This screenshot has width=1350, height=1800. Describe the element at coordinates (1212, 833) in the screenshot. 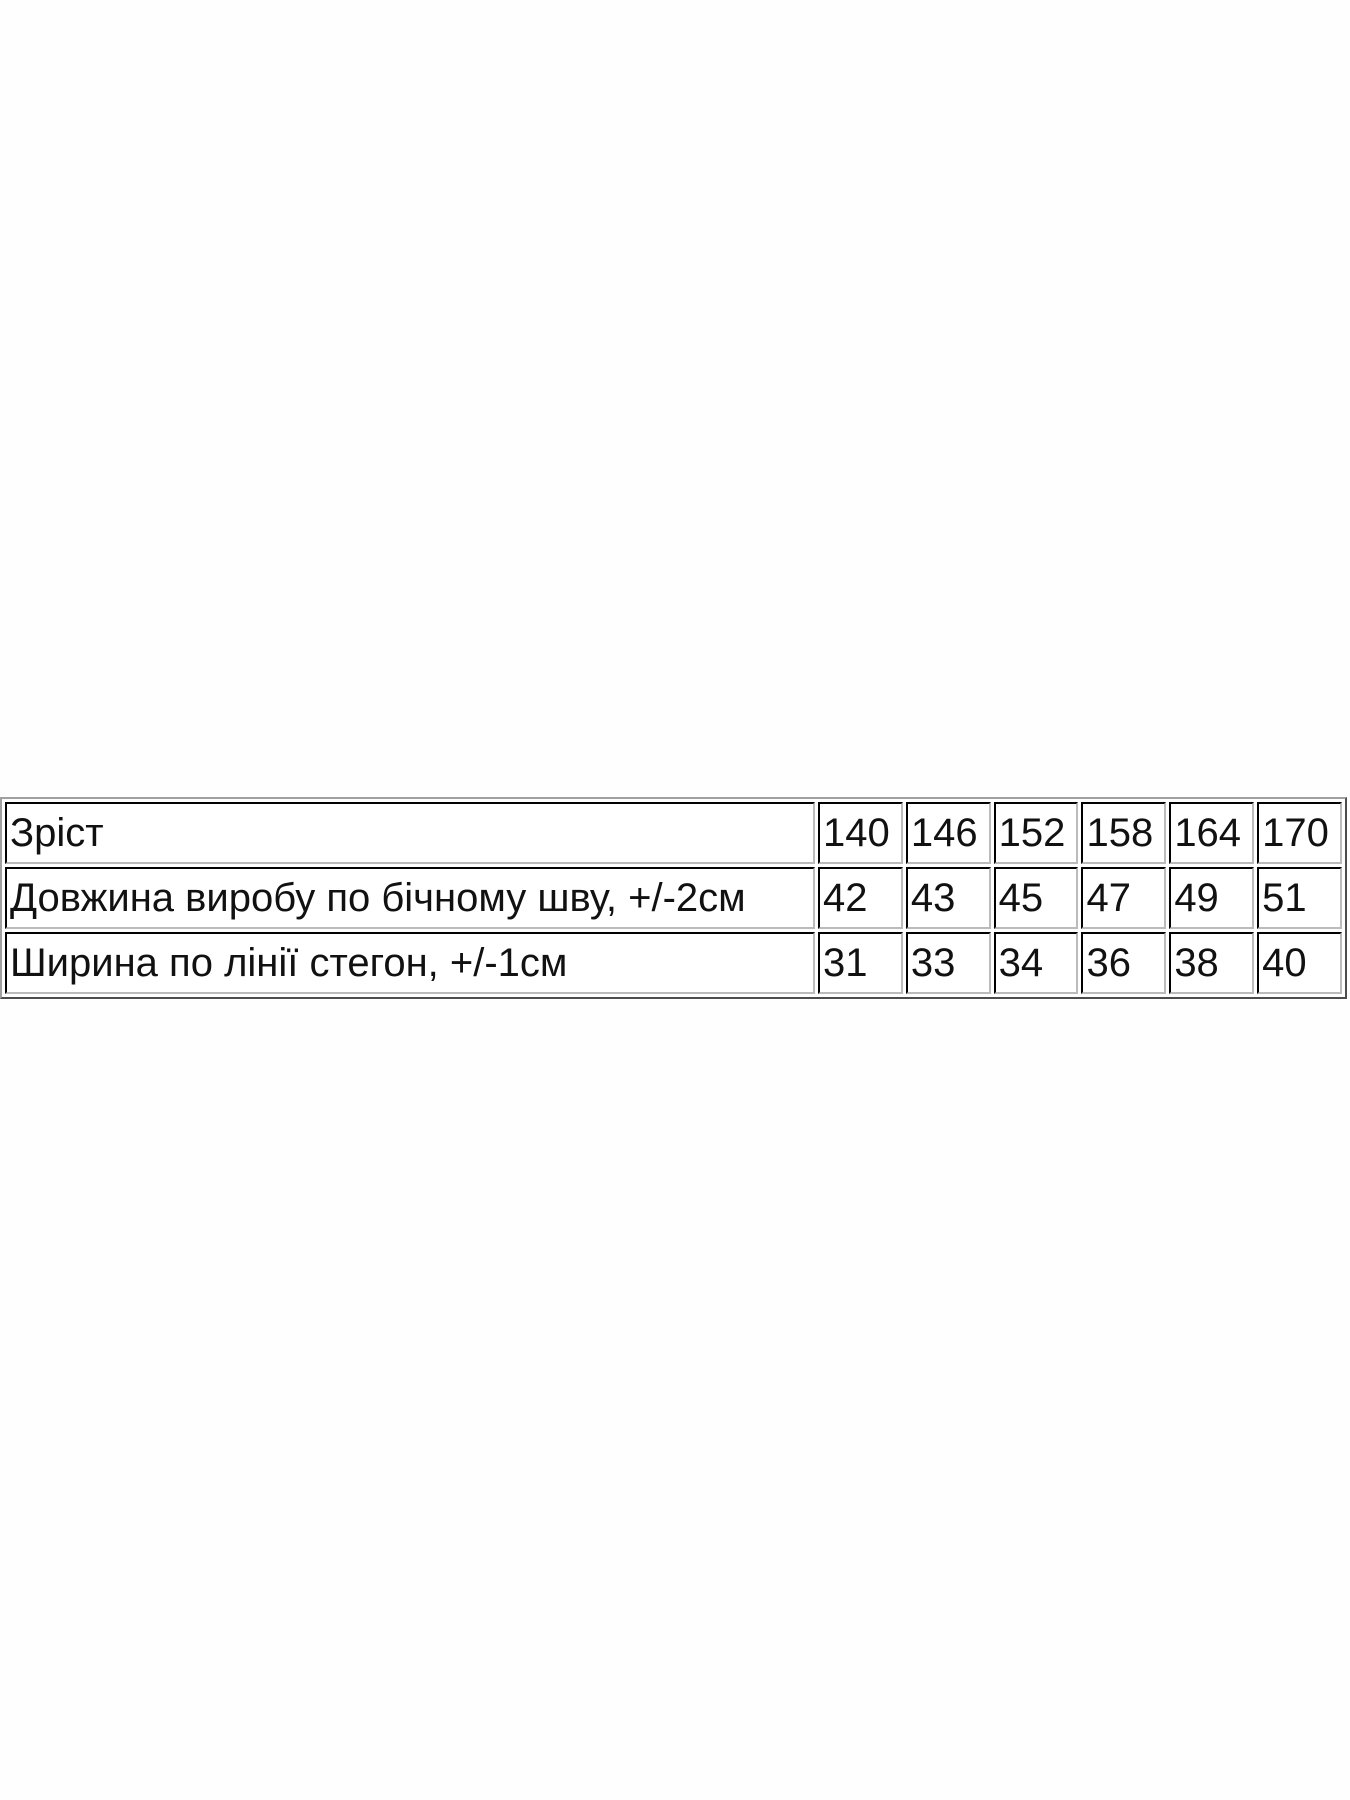

I see `table-cell: 164` at that location.